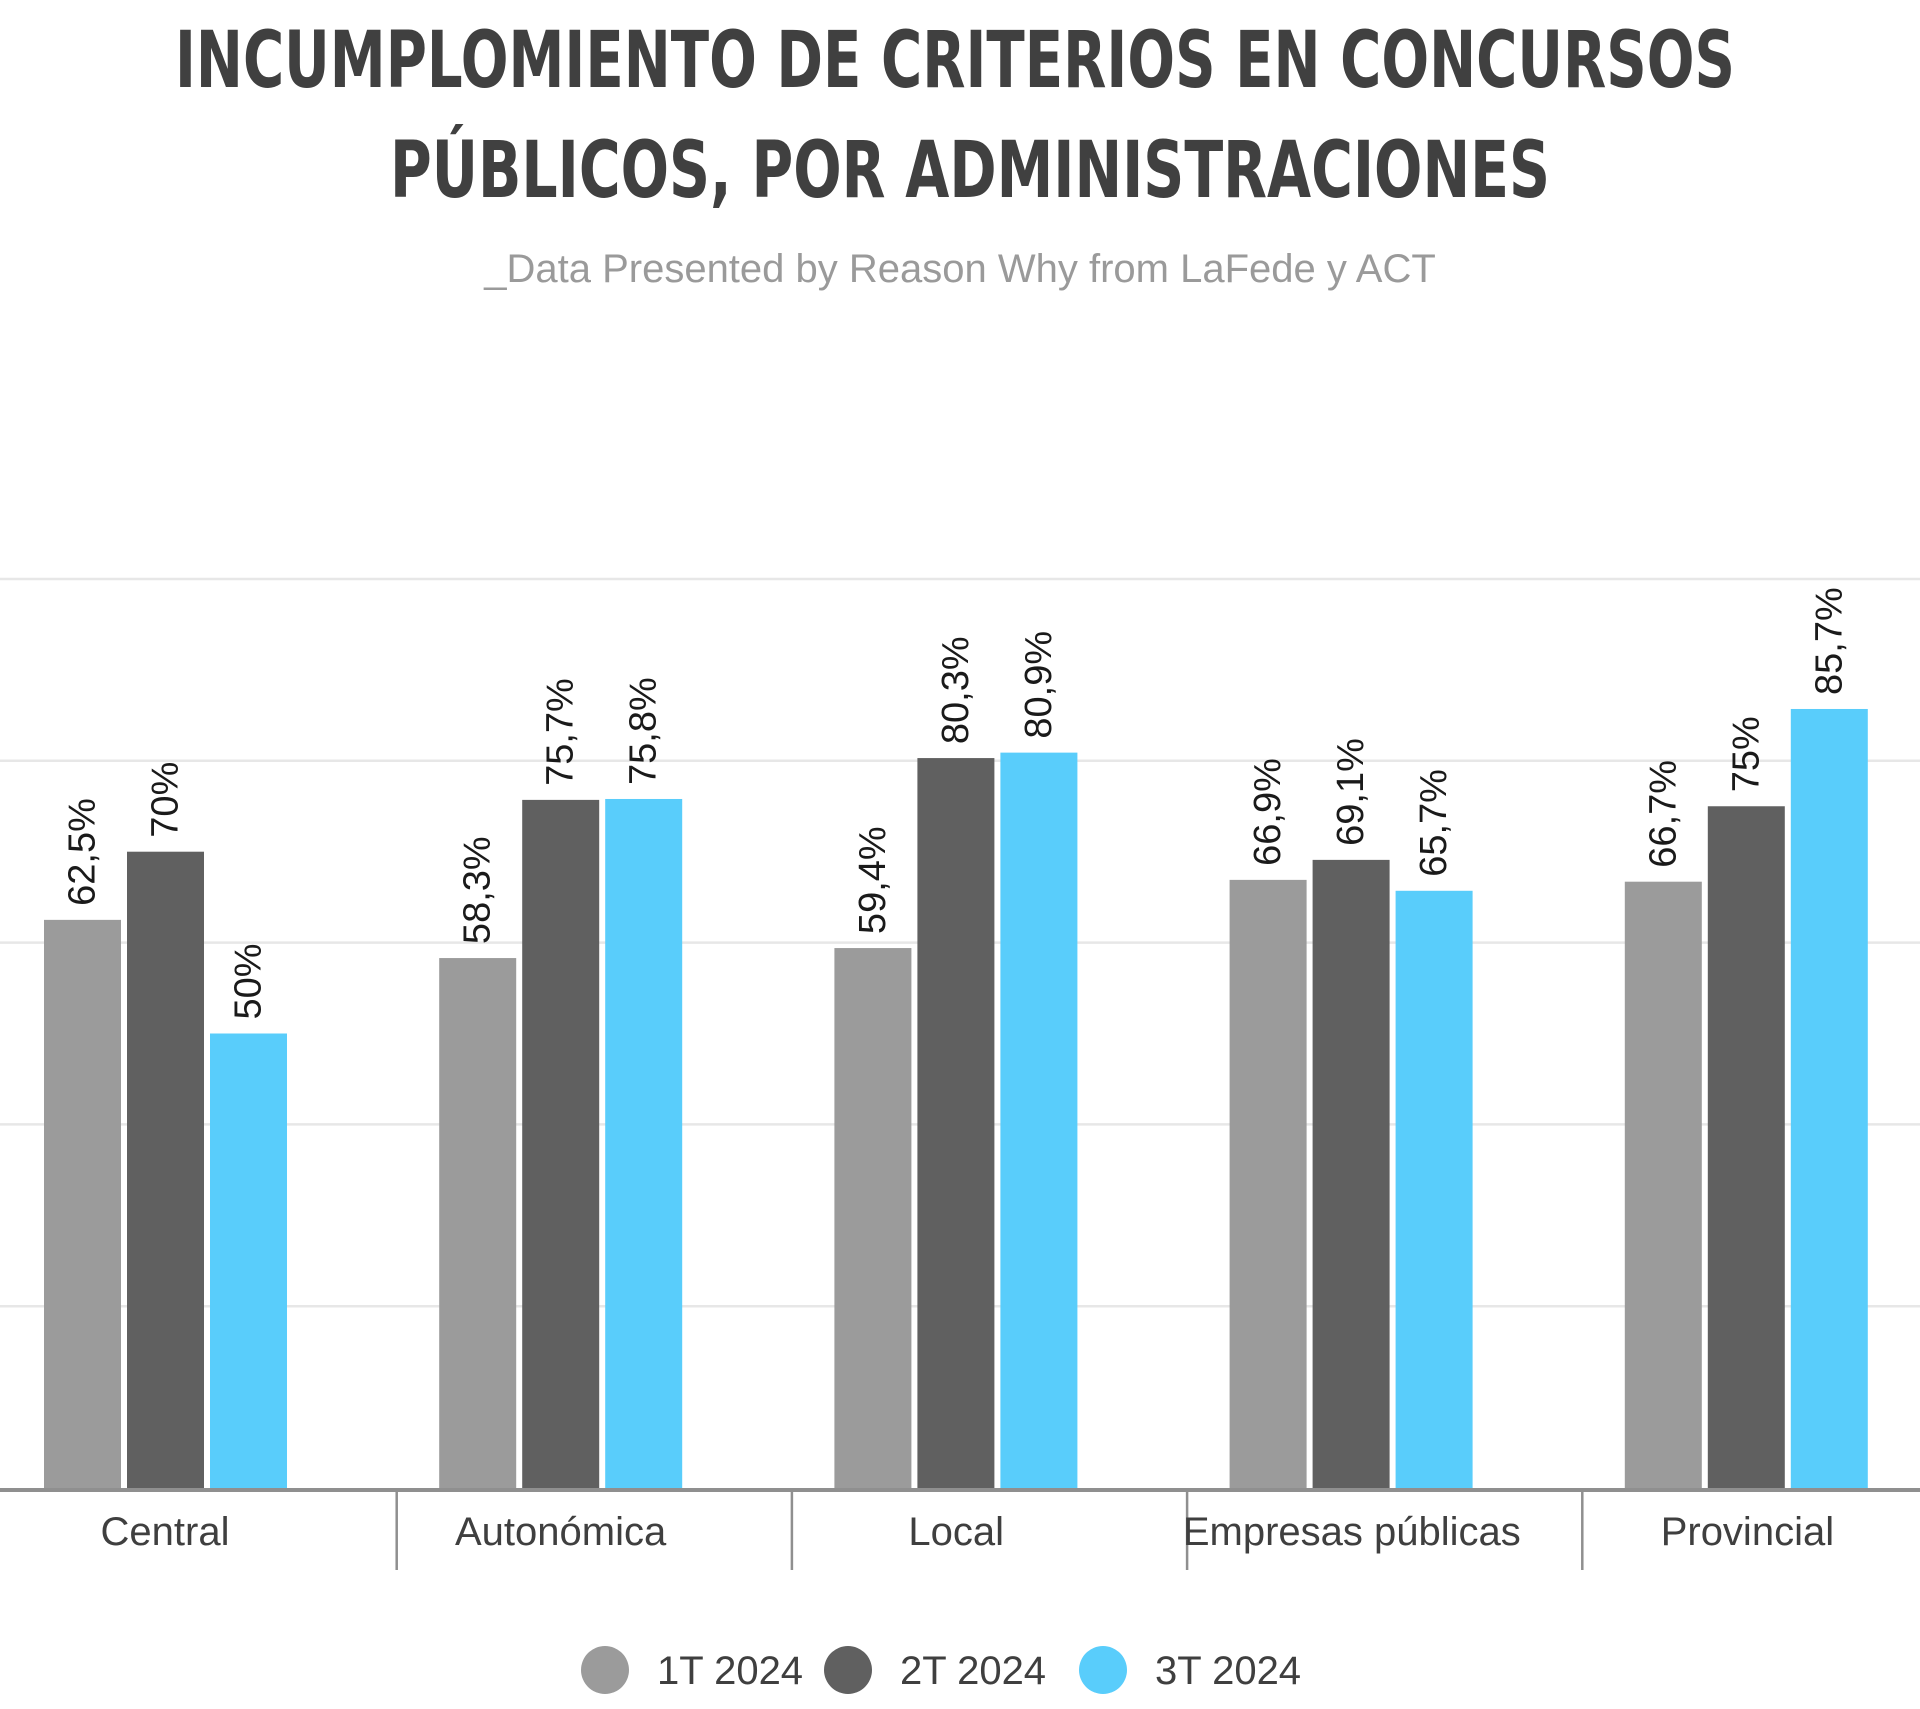 This screenshot has height=1709, width=1920. I want to click on chart-title-line-2: PÚBLICOS, POR ADMINISTRACIONES, so click(970, 170).